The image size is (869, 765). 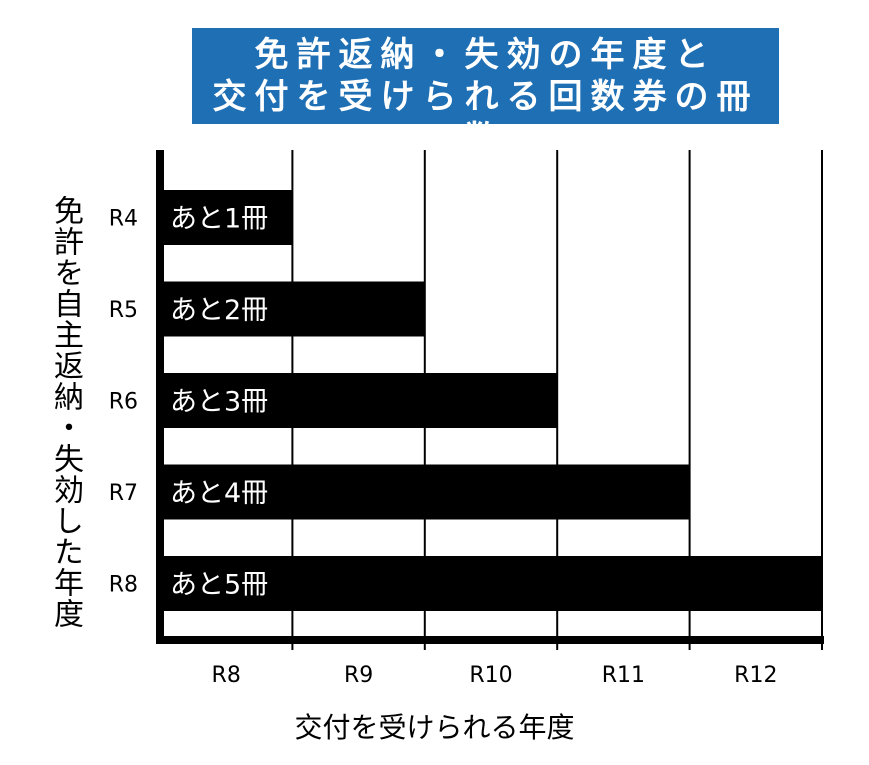 I want to click on y-tick-label: R6, so click(x=123, y=402).